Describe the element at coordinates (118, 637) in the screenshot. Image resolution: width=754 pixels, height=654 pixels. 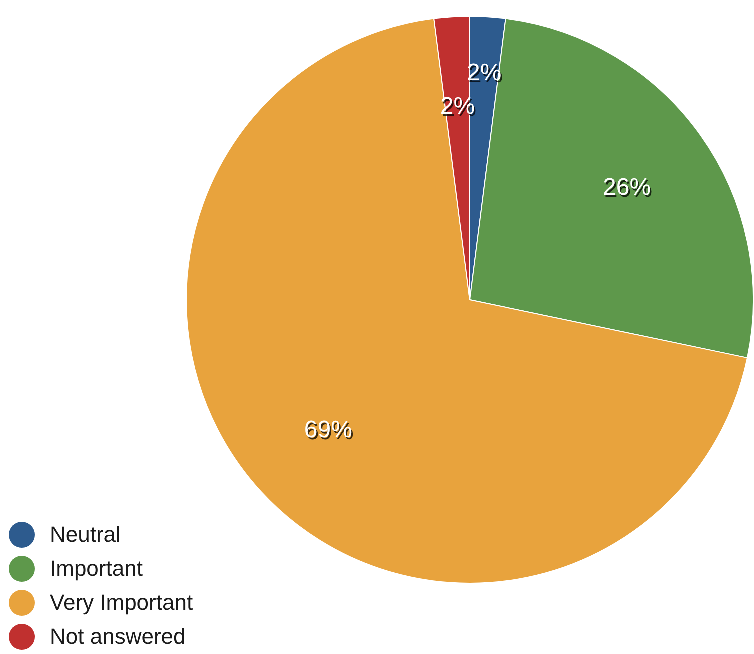
I see `legend-label: Not answered` at that location.